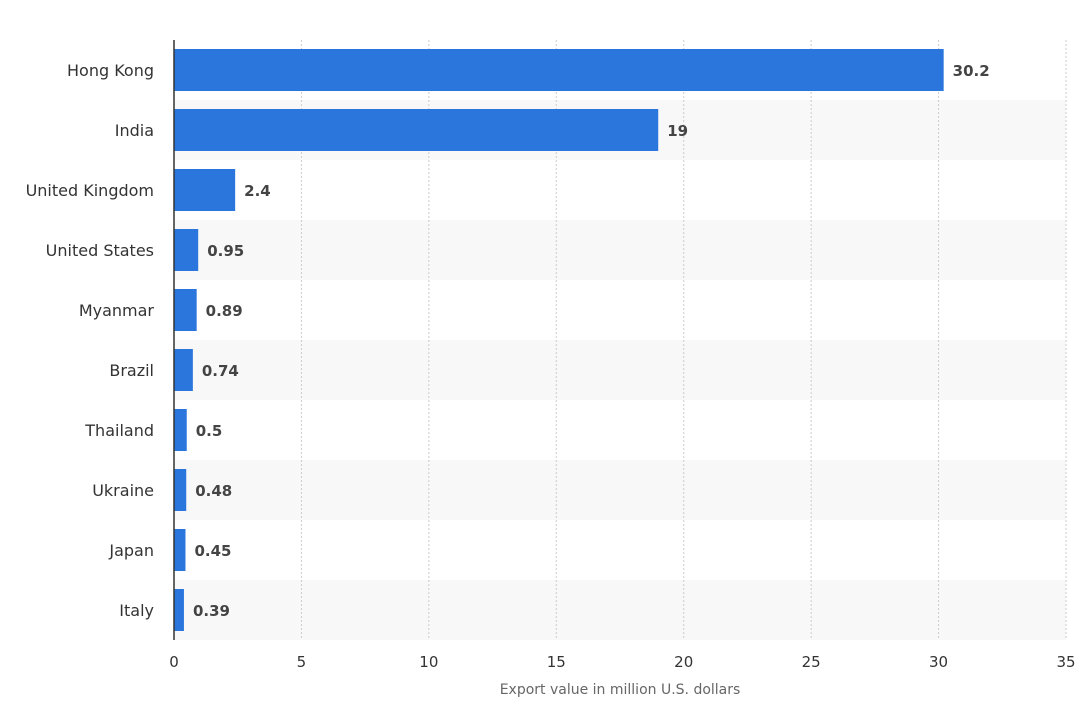 This screenshot has width=1080, height=712. Describe the element at coordinates (677, 131) in the screenshot. I see `data-label: 19` at that location.